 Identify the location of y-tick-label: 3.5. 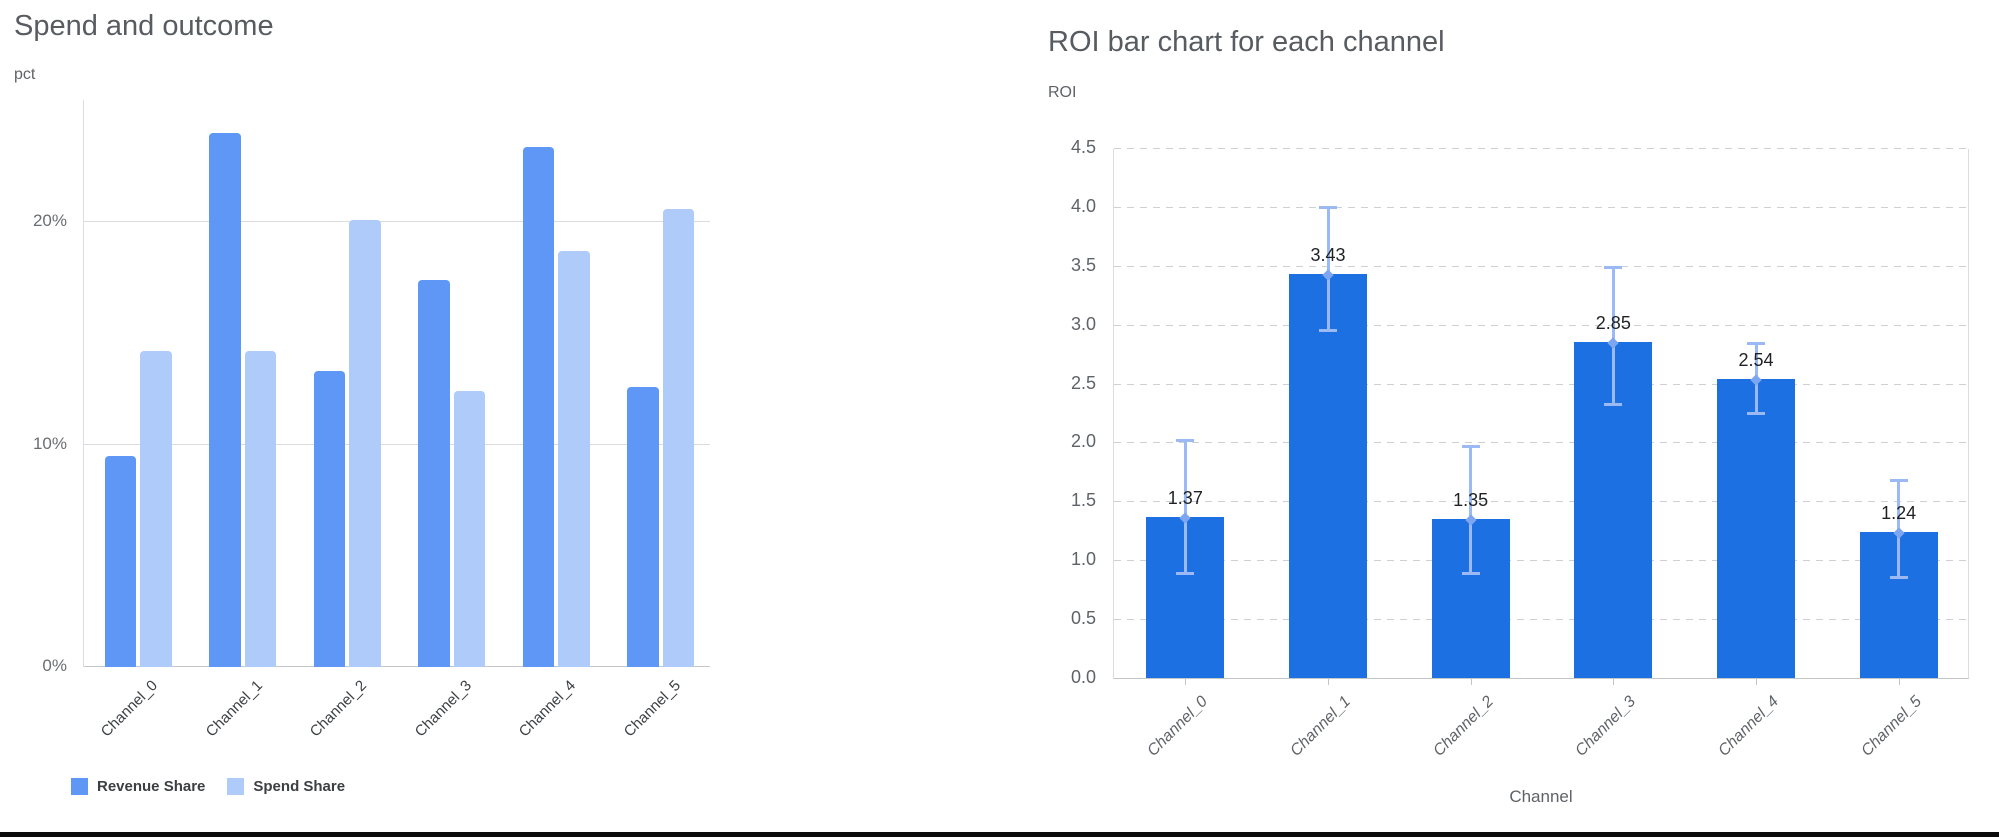
(1083, 264).